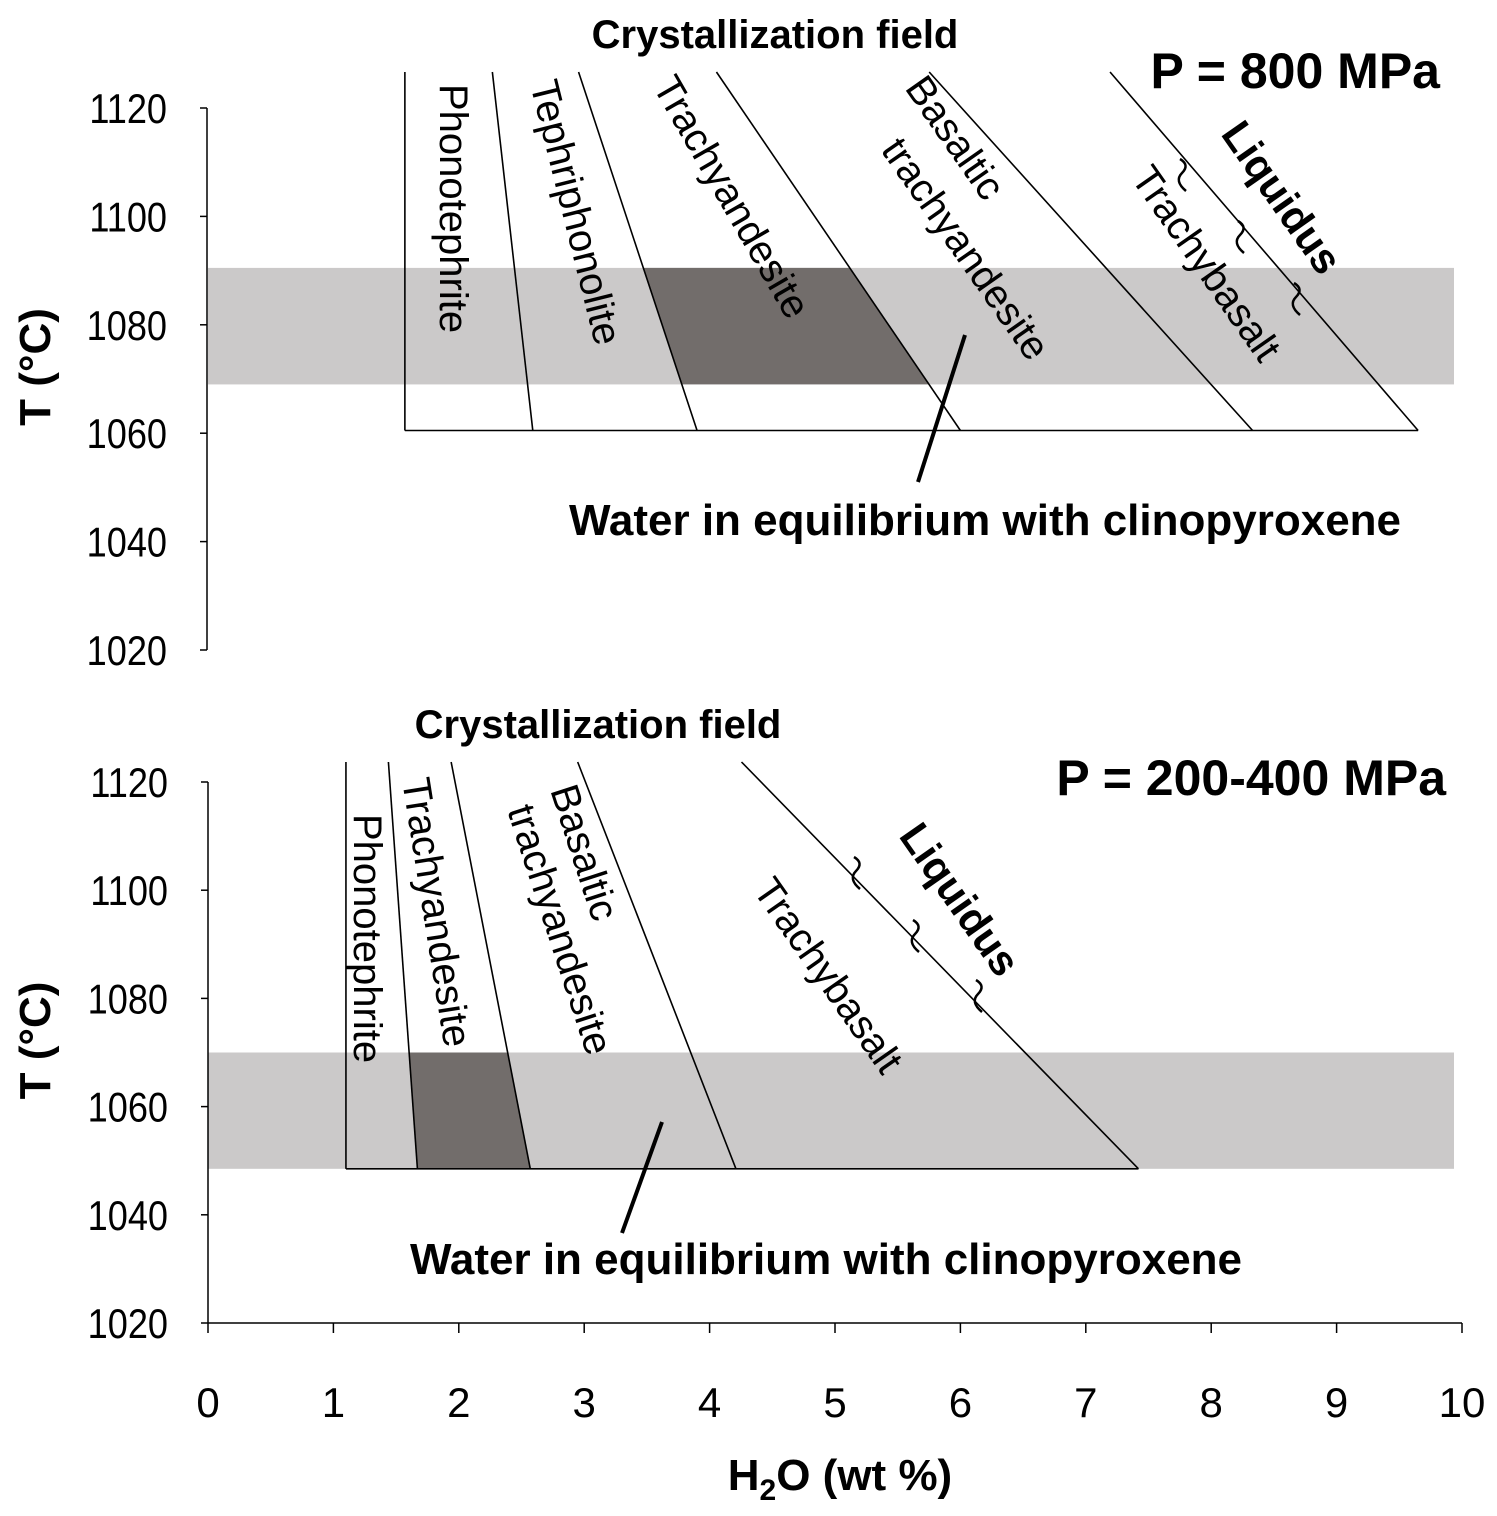  Describe the element at coordinates (1085, 1402) in the screenshot. I see `x-tick-label: 7` at that location.